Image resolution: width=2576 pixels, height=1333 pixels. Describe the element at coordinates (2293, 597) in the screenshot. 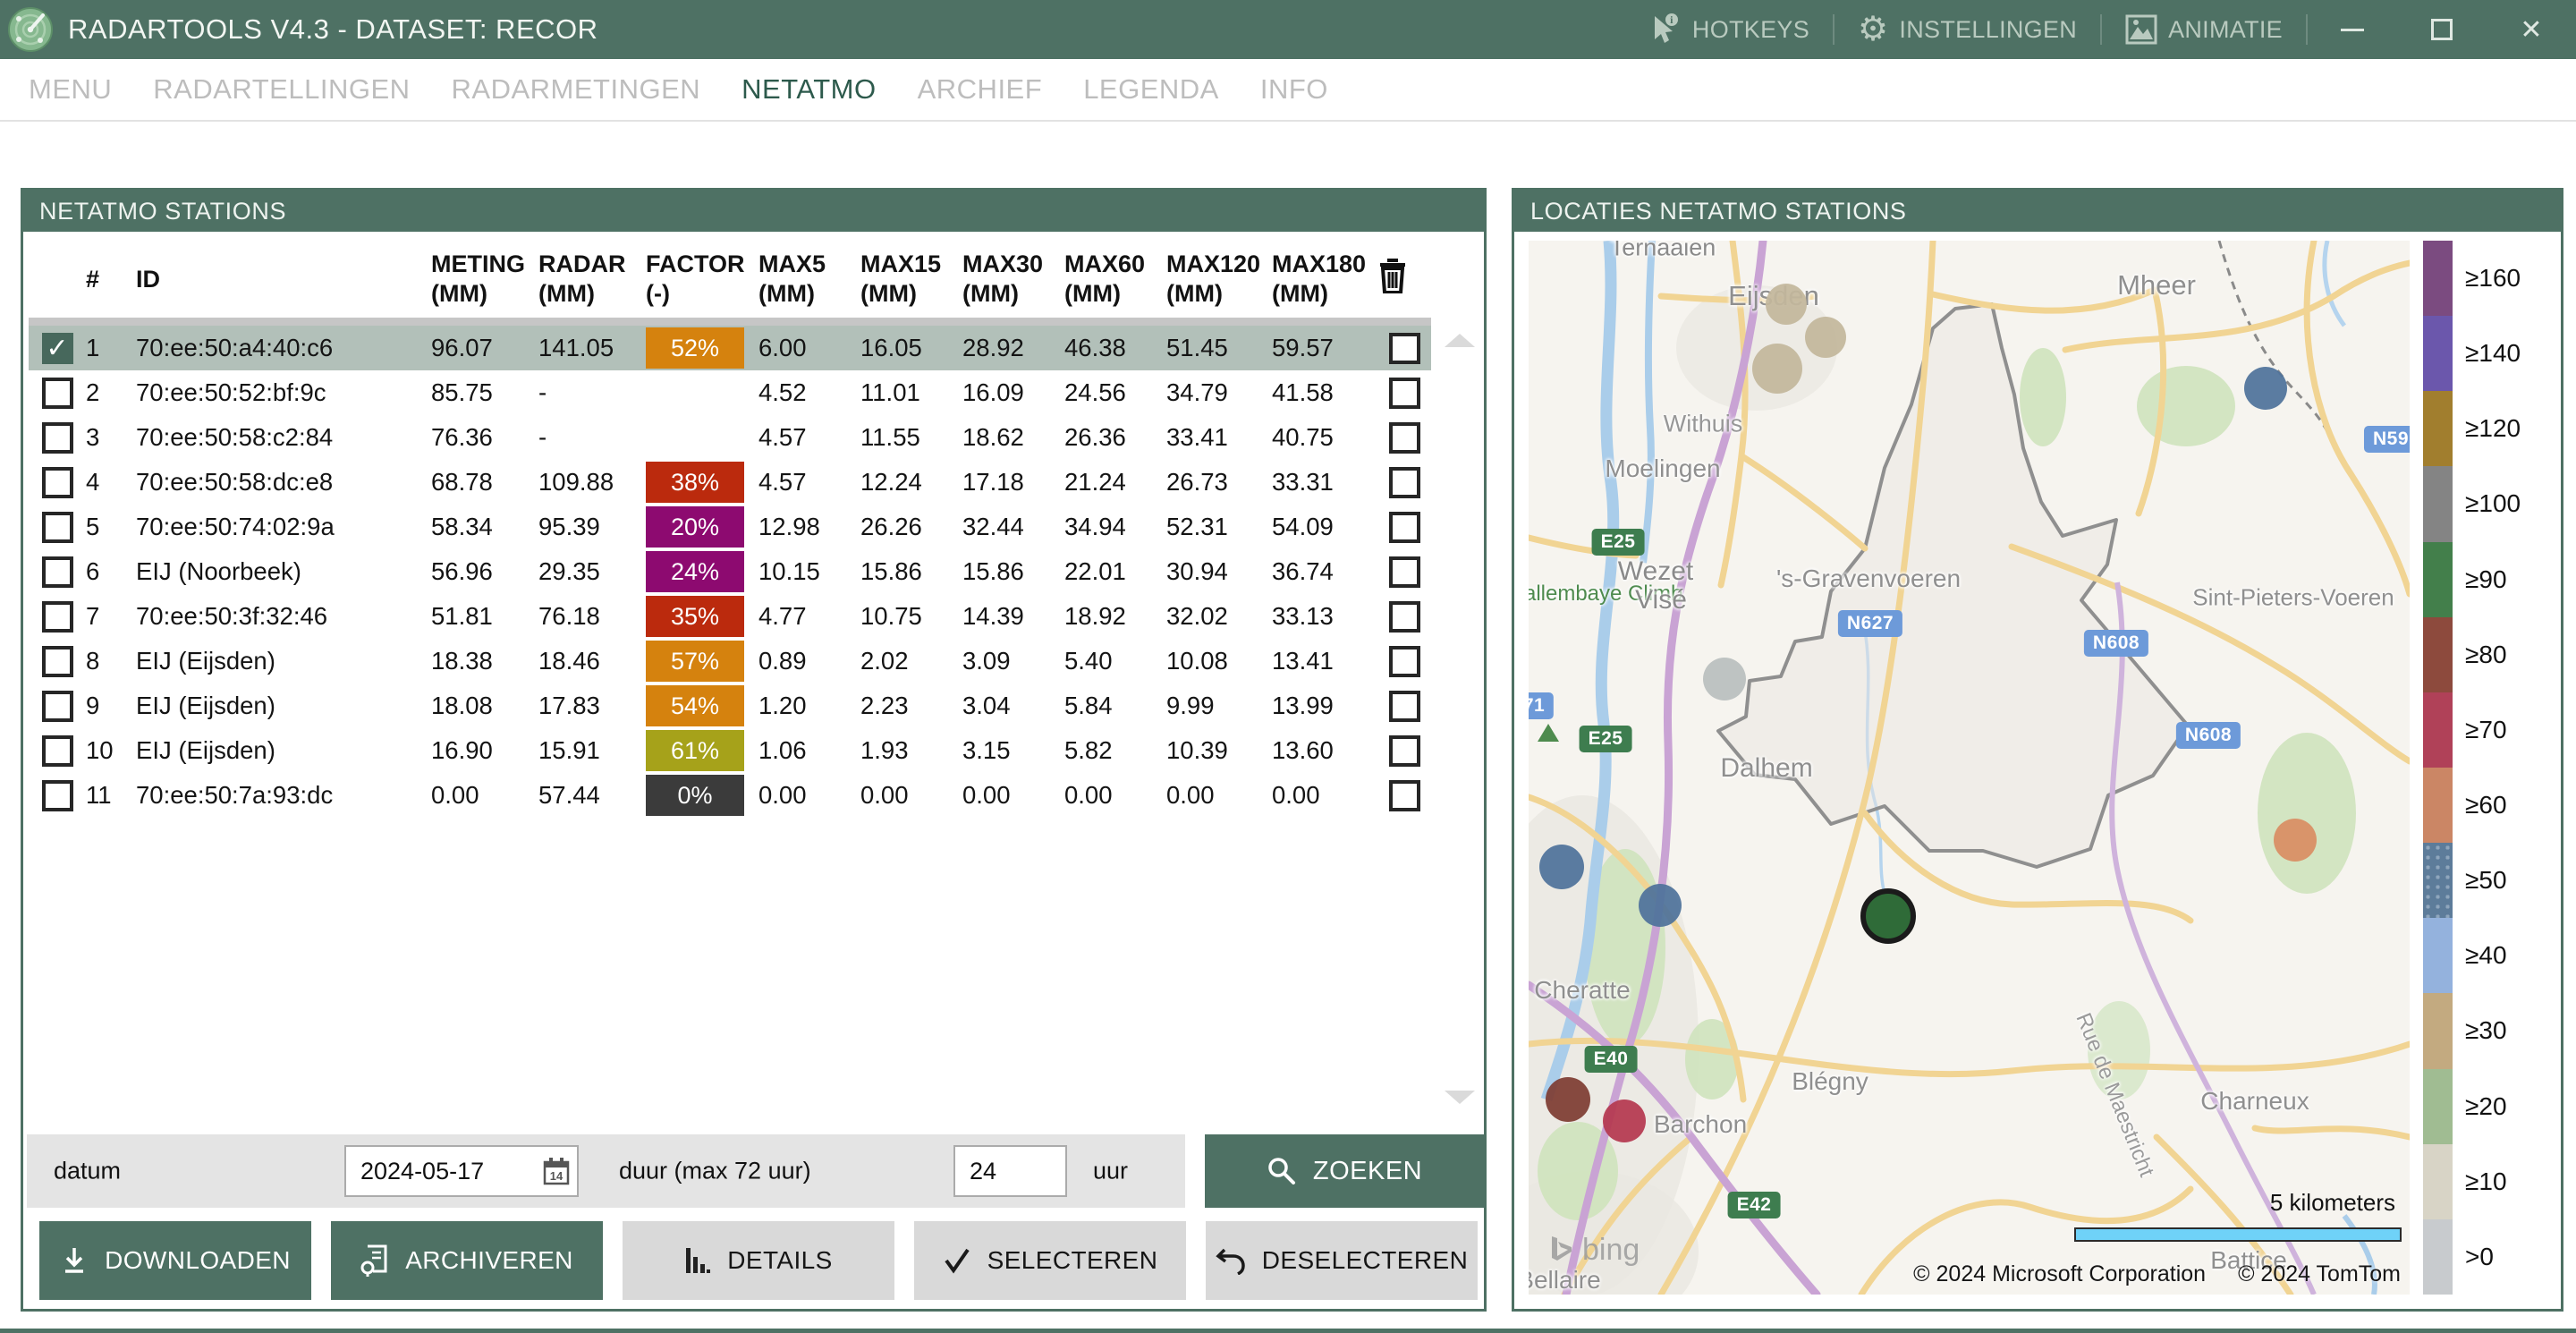

I see `map-place-label: Sint-Pieters-Voeren` at that location.